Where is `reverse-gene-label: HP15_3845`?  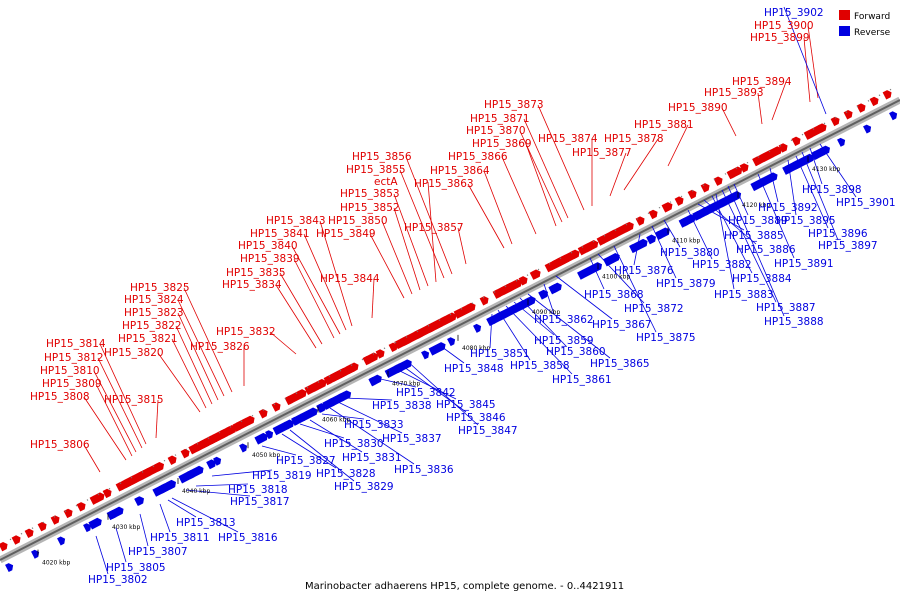
reverse-gene-label: HP15_3845 is located at coordinates (466, 405).